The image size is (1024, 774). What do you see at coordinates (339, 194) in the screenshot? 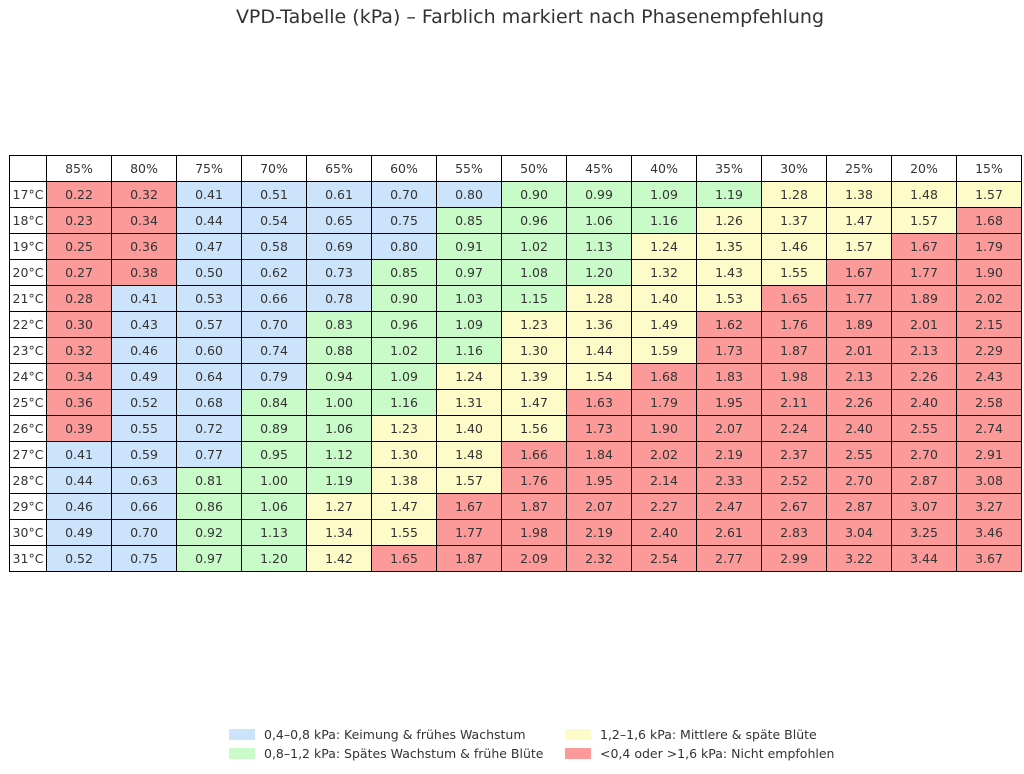
I see `vpd-cell: 0.61` at bounding box center [339, 194].